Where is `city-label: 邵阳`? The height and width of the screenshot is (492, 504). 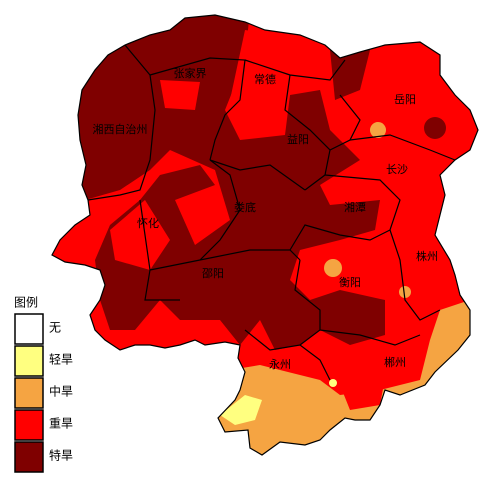
city-label: 邵阳 is located at coordinates (213, 273).